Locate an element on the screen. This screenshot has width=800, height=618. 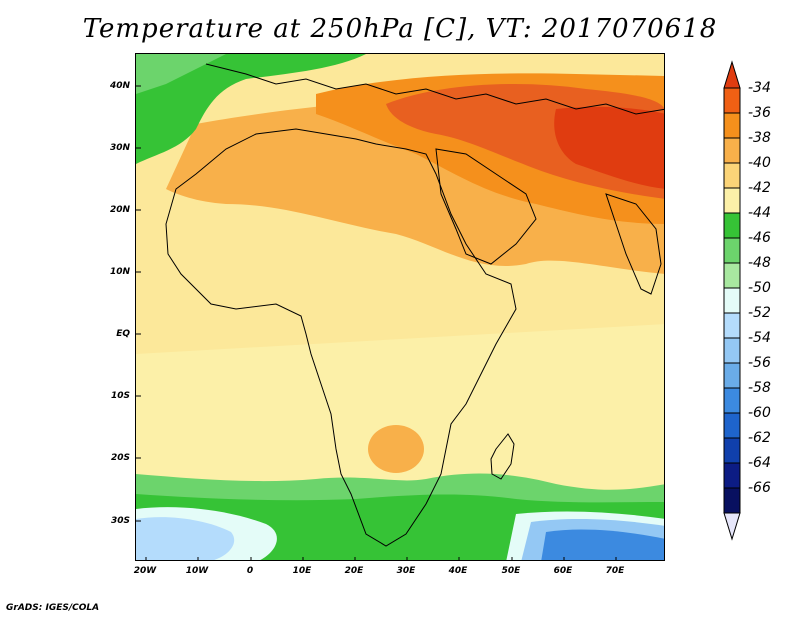
colorbar-label: -48 is located at coordinates (759, 263).